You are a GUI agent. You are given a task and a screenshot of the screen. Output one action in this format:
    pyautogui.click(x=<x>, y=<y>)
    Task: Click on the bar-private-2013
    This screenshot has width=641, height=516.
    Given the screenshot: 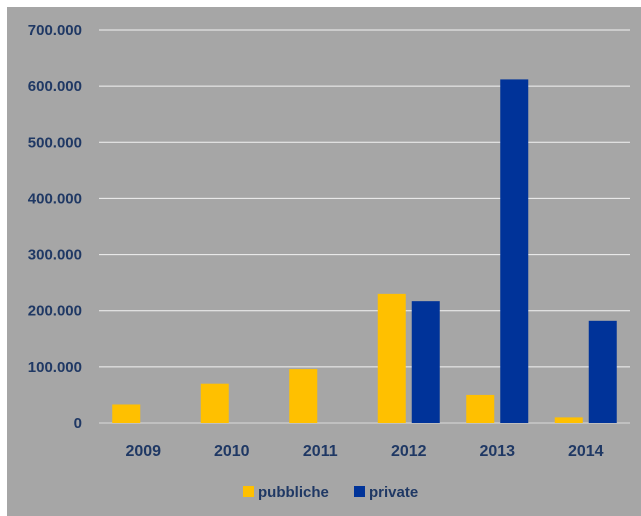 What is the action you would take?
    pyautogui.click(x=514, y=251)
    